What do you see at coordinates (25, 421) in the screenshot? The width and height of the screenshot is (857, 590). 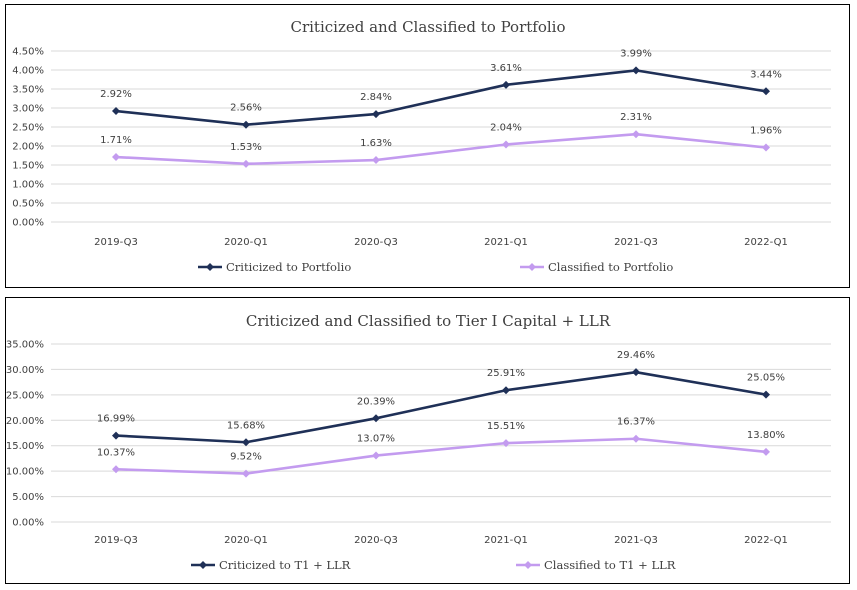 I see `y-tick-label: 20.00%` at bounding box center [25, 421].